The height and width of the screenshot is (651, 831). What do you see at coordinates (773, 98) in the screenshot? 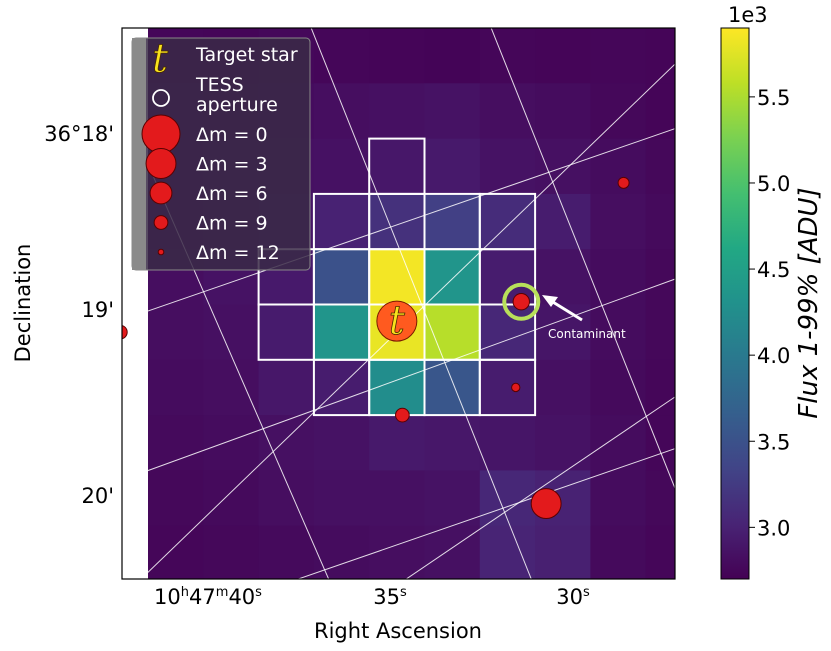
I see `colorbar-tick-label: 5.5` at bounding box center [773, 98].